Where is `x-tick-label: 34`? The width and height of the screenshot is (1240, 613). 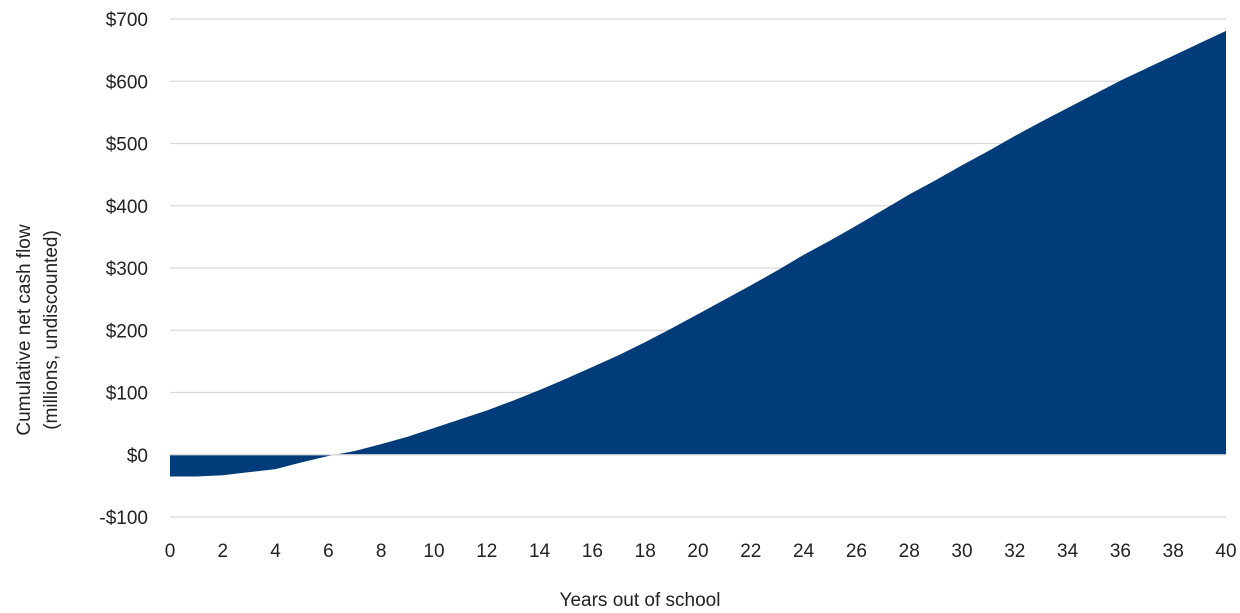 x-tick-label: 34 is located at coordinates (1068, 551).